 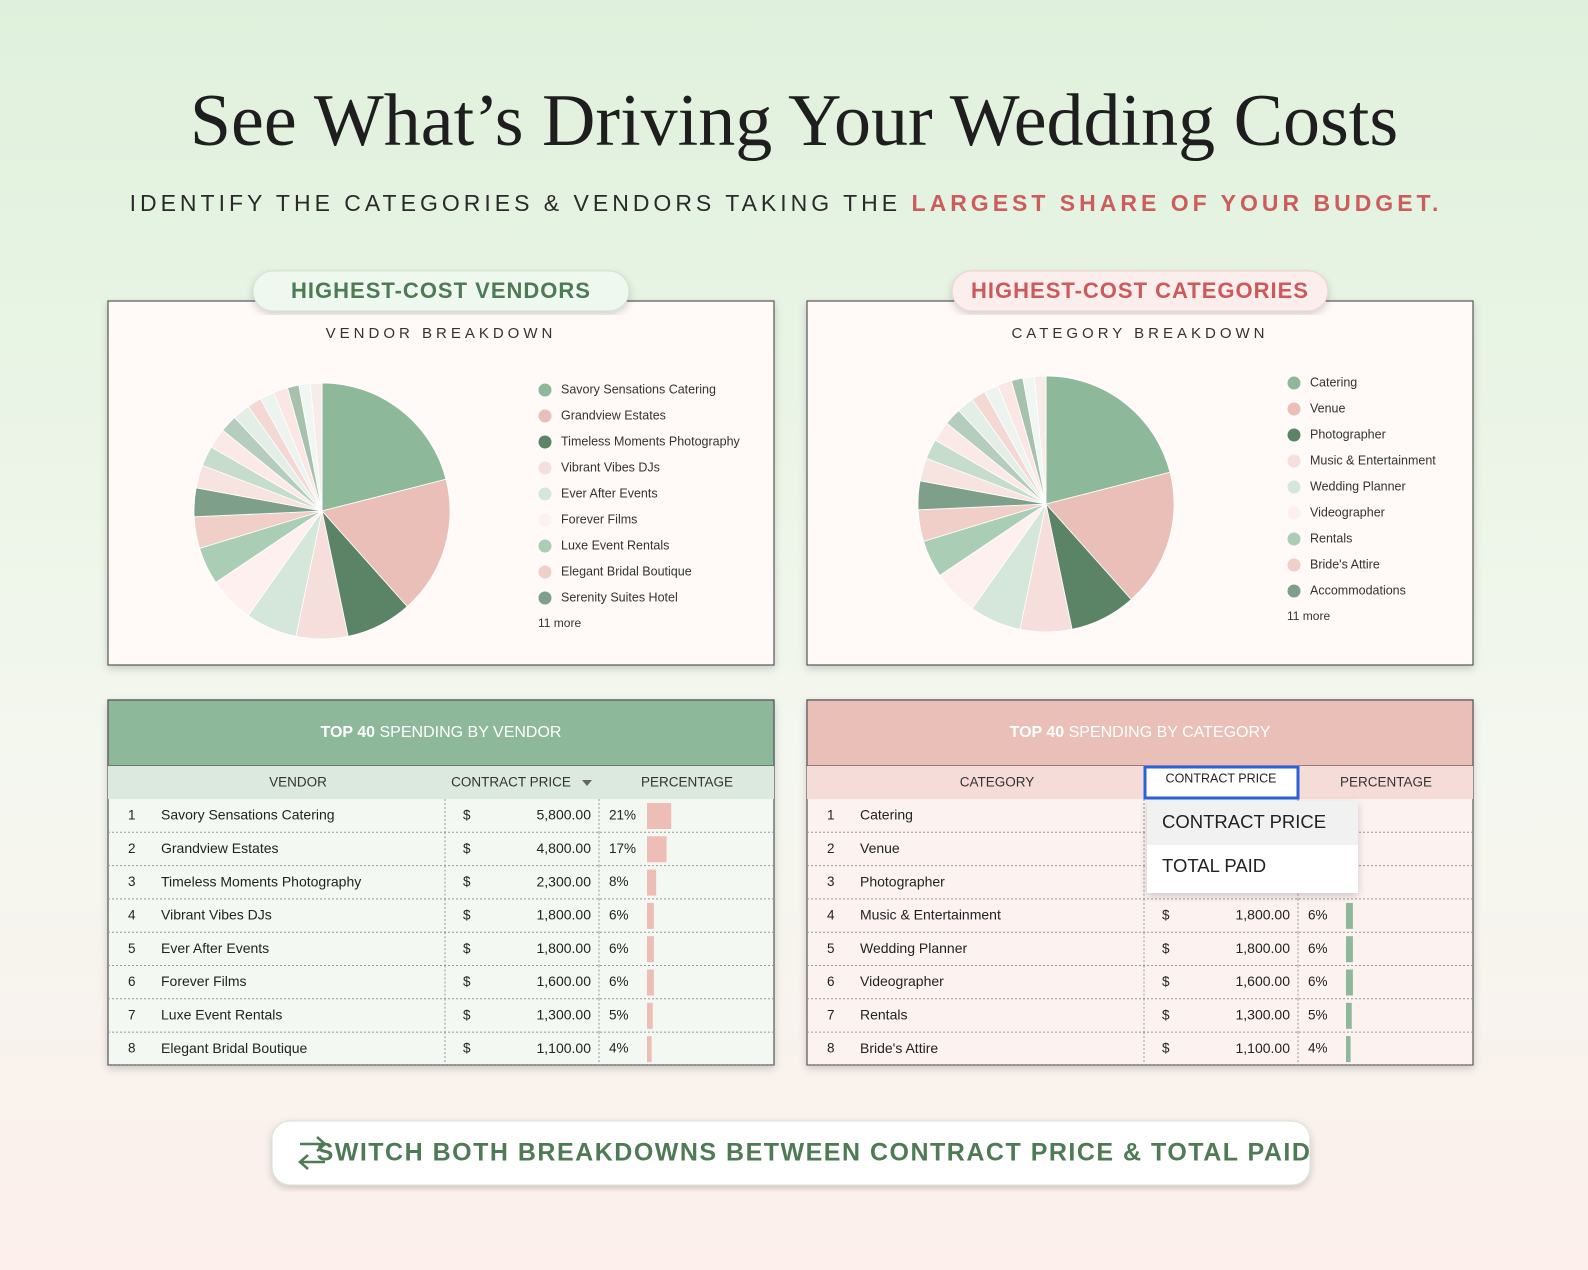 What do you see at coordinates (622, 848) in the screenshot?
I see `percentage: 17%` at bounding box center [622, 848].